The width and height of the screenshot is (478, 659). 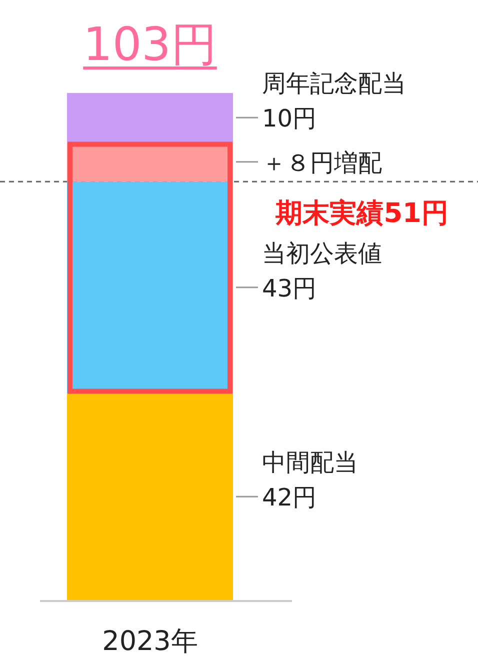 I want to click on x-tick-label: 2023年, so click(x=150, y=641).